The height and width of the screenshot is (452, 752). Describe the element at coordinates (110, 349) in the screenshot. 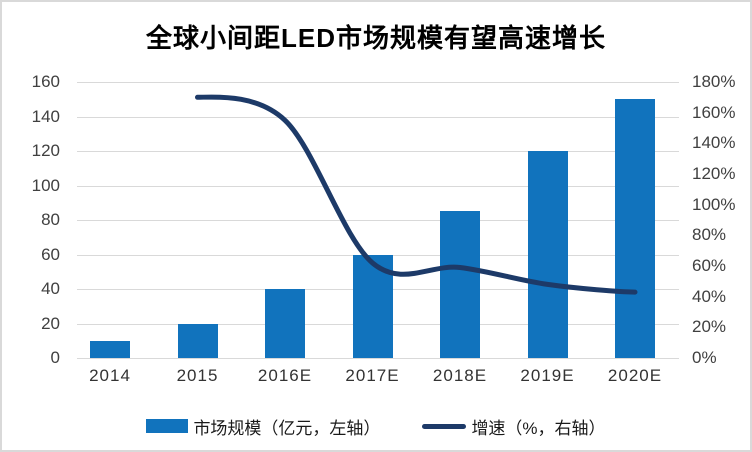

I see `bar-2014` at that location.